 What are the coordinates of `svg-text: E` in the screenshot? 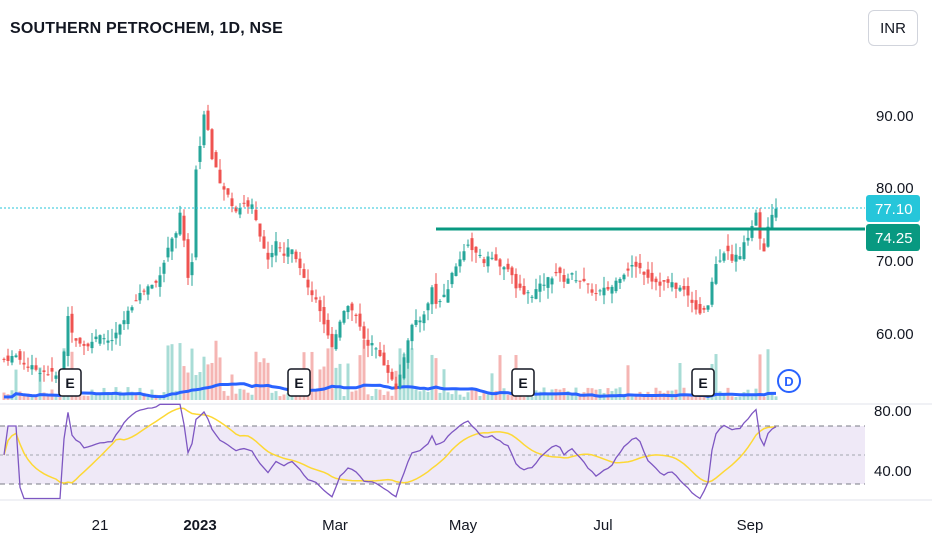 It's located at (522, 383).